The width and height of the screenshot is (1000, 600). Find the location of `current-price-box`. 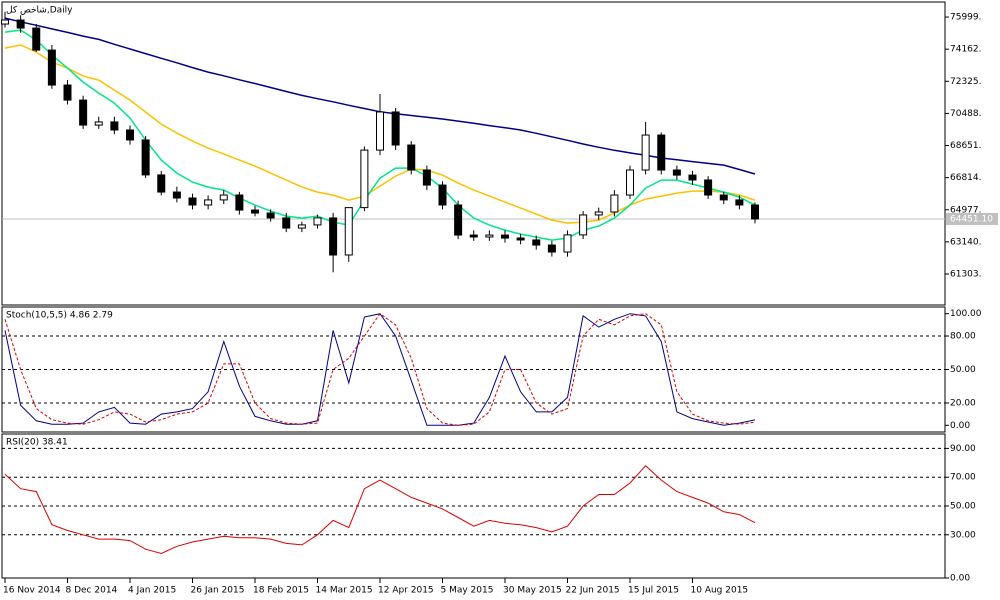

current-price-box is located at coordinates (972, 218).